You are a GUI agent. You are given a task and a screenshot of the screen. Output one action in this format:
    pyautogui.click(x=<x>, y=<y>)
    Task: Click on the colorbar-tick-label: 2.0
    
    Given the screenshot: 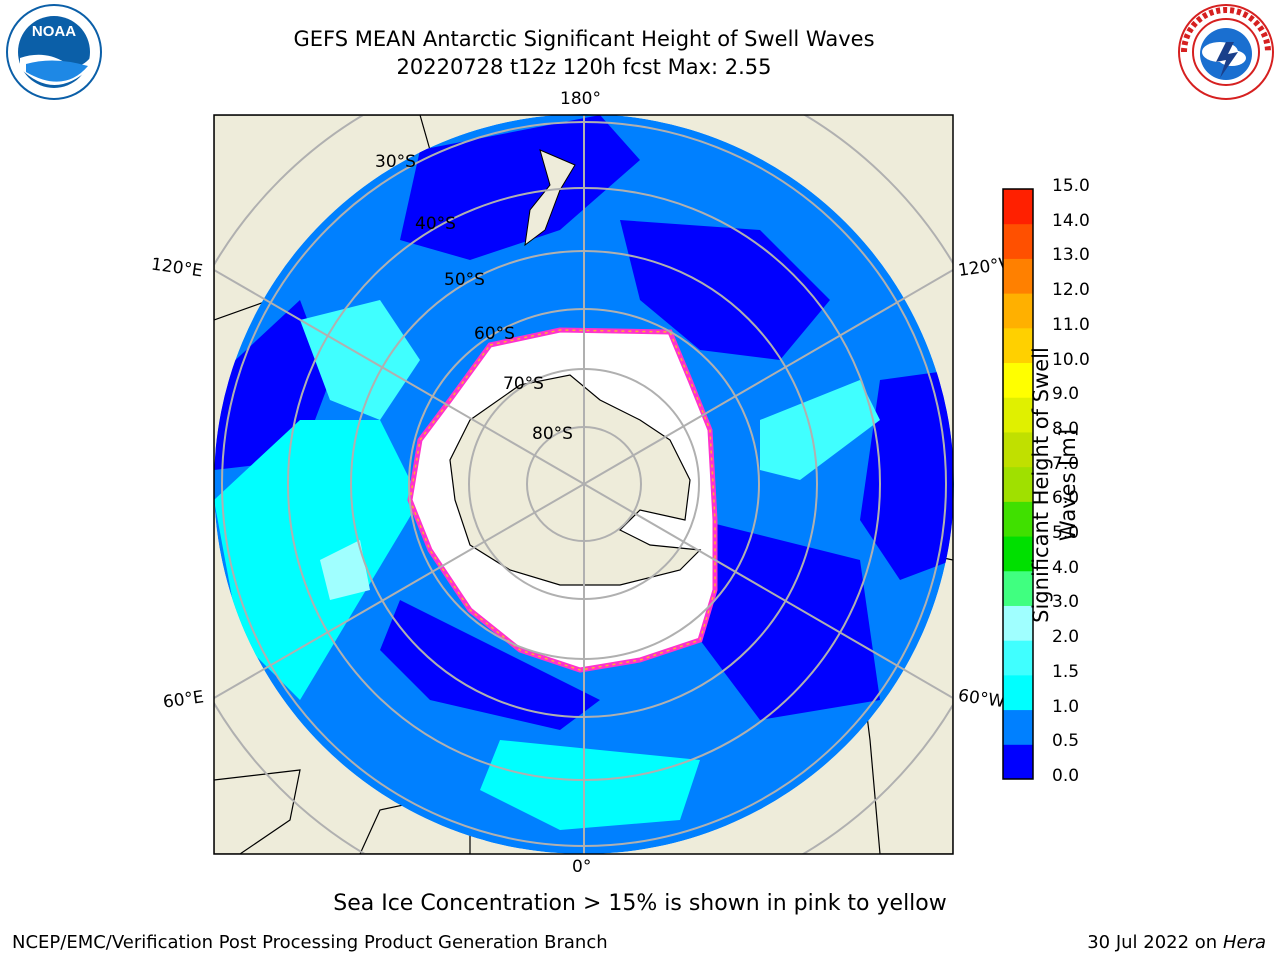 What is the action you would take?
    pyautogui.click(x=1066, y=637)
    